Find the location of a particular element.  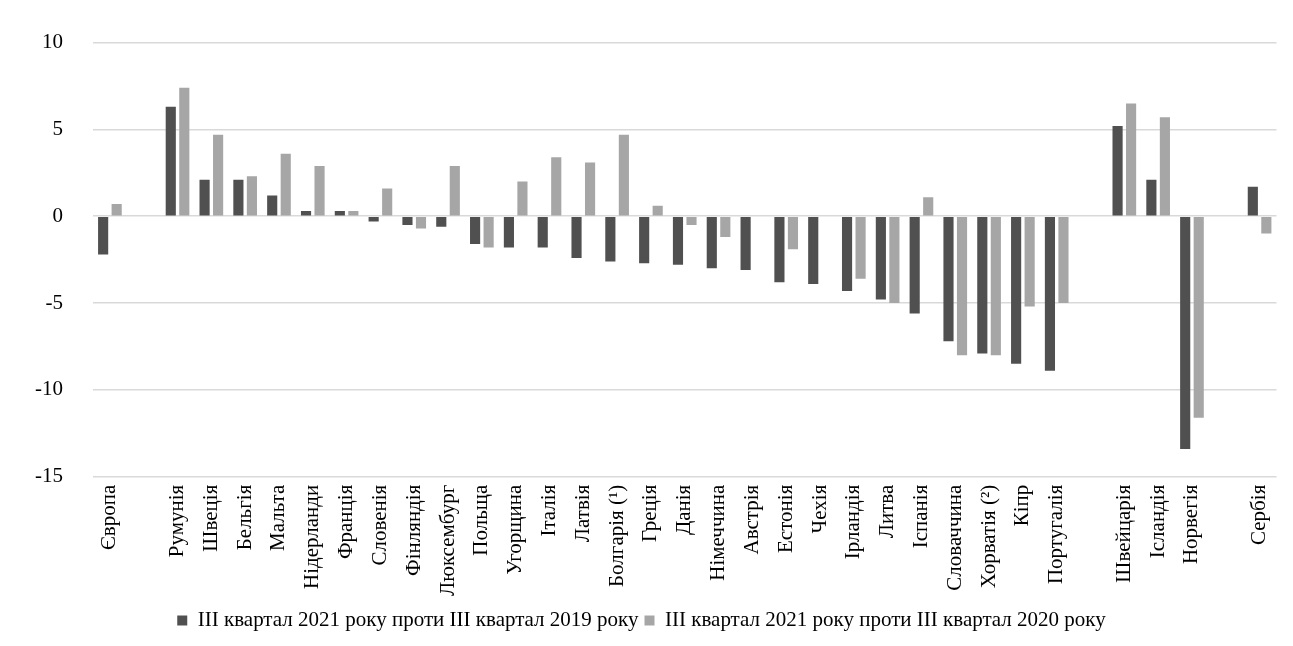

x-tick-label: Болгарія (¹) is located at coordinates (615, 535).